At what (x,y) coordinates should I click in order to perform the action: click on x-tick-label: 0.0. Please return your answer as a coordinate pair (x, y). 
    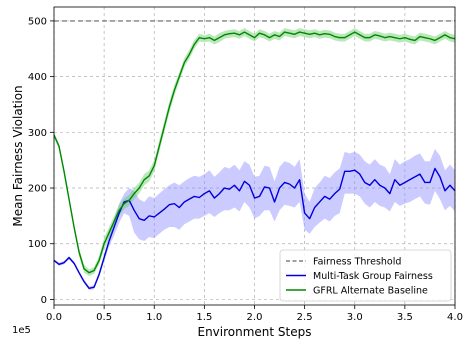
    Looking at the image, I should click on (54, 317).